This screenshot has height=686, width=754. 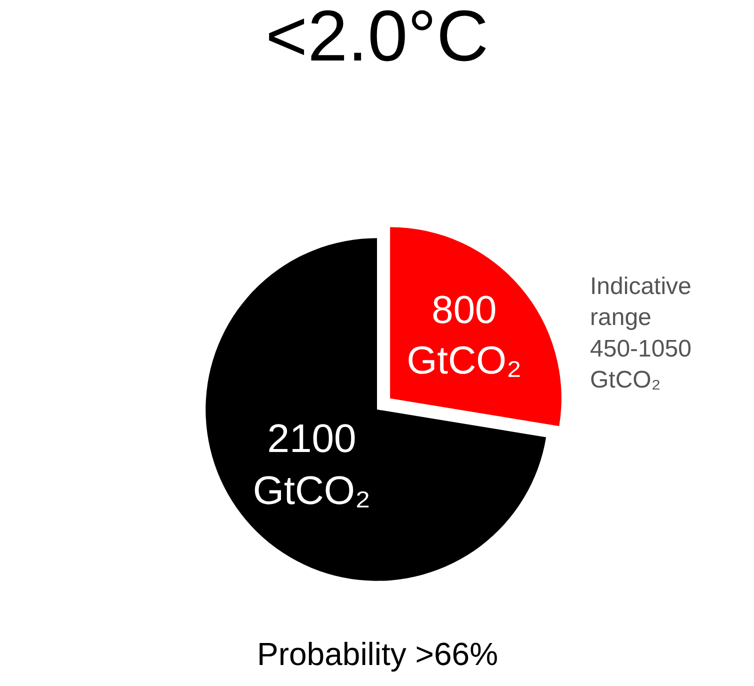 What do you see at coordinates (377, 38) in the screenshot?
I see `chart-title: <2.0°C` at bounding box center [377, 38].